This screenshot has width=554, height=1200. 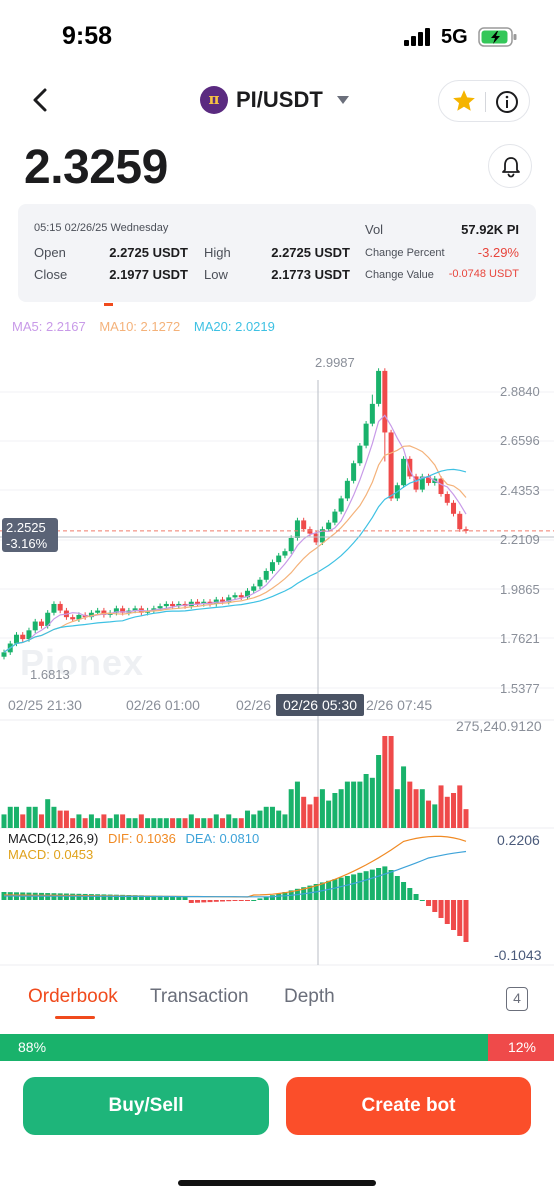 I want to click on open-value: 2.2725 USDT, so click(x=148, y=252).